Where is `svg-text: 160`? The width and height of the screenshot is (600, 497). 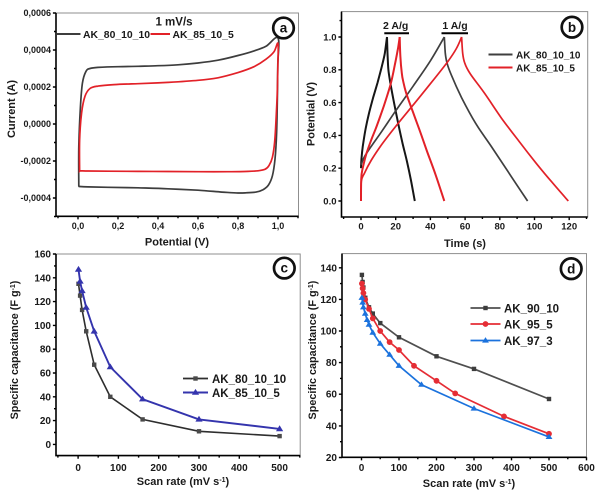
svg-text: 160 is located at coordinates (42, 255).